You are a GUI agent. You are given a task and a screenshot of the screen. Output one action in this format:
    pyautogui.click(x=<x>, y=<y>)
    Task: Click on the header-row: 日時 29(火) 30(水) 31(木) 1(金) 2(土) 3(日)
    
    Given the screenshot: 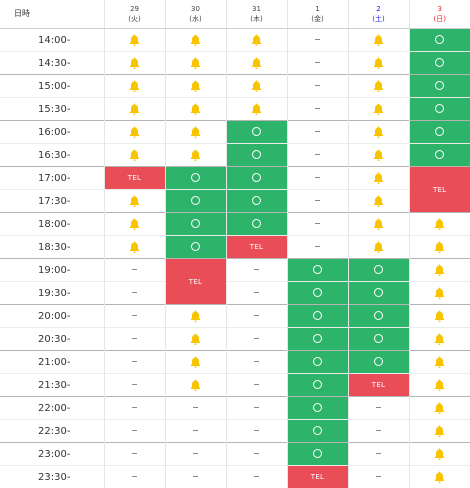 What is the action you would take?
    pyautogui.click(x=235, y=14)
    